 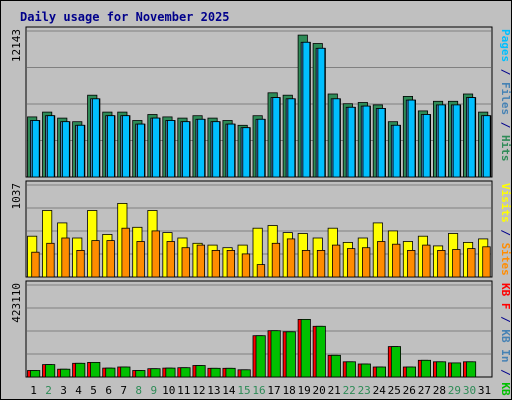 What do you see at coordinates (123, 390) in the screenshot?
I see `day-label: 7` at bounding box center [123, 390].